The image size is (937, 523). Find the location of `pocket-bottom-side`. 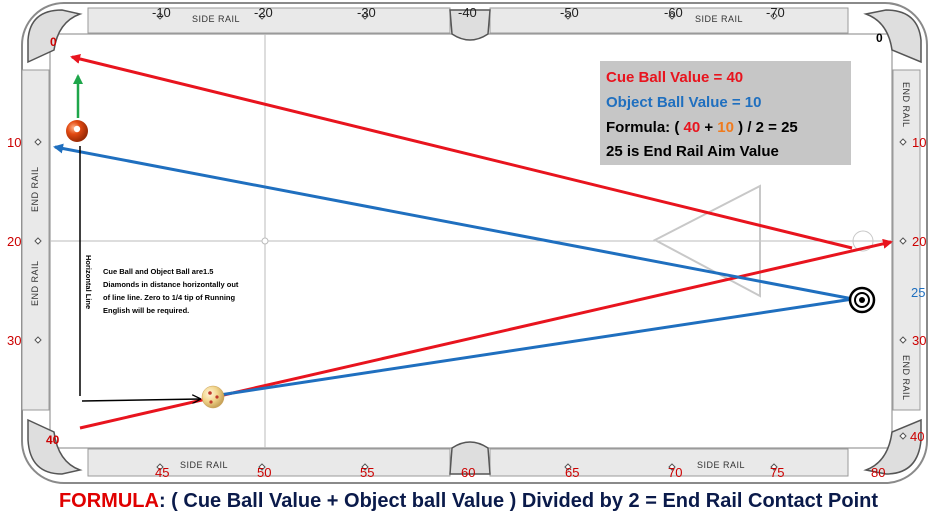

pocket-bottom-side is located at coordinates (470, 458).